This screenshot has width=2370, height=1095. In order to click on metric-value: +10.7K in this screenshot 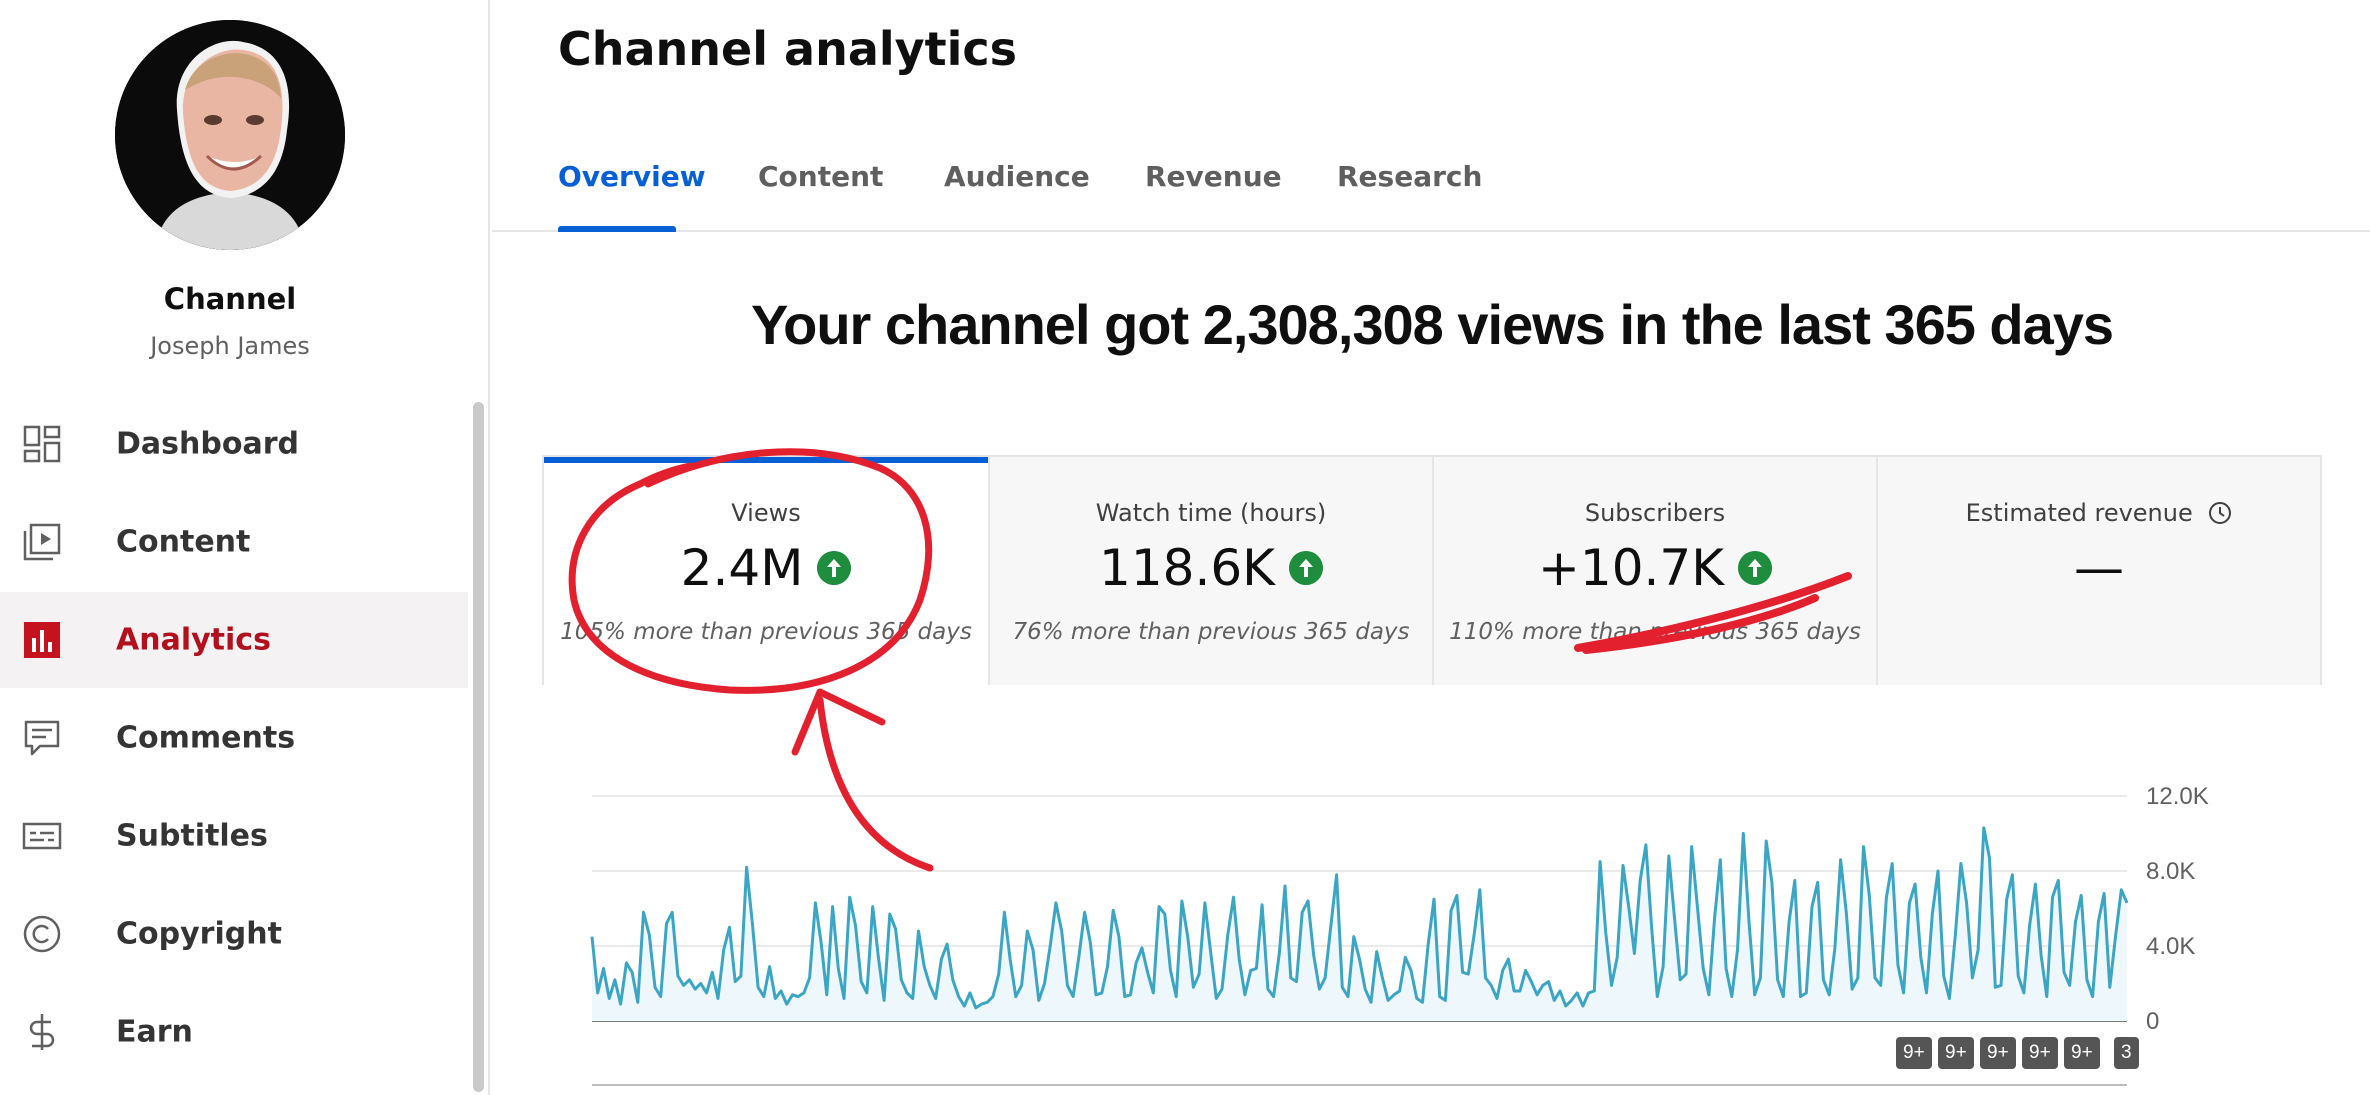, I will do `click(1630, 568)`.